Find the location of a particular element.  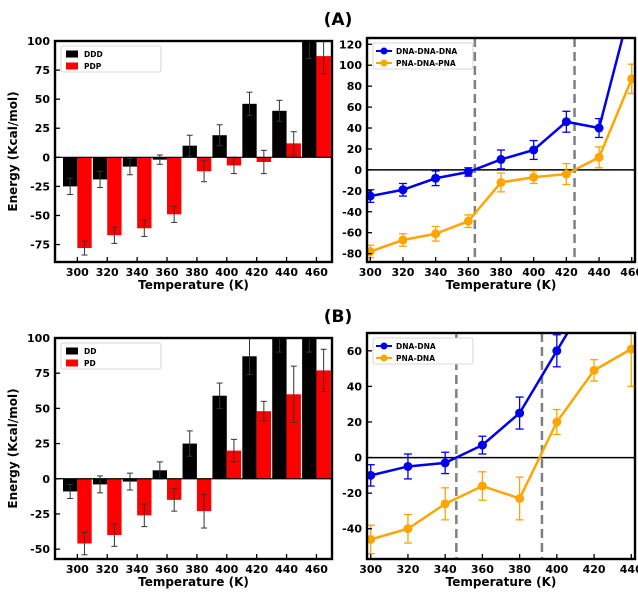

y-tick-label: 80 is located at coordinates (355, 86).